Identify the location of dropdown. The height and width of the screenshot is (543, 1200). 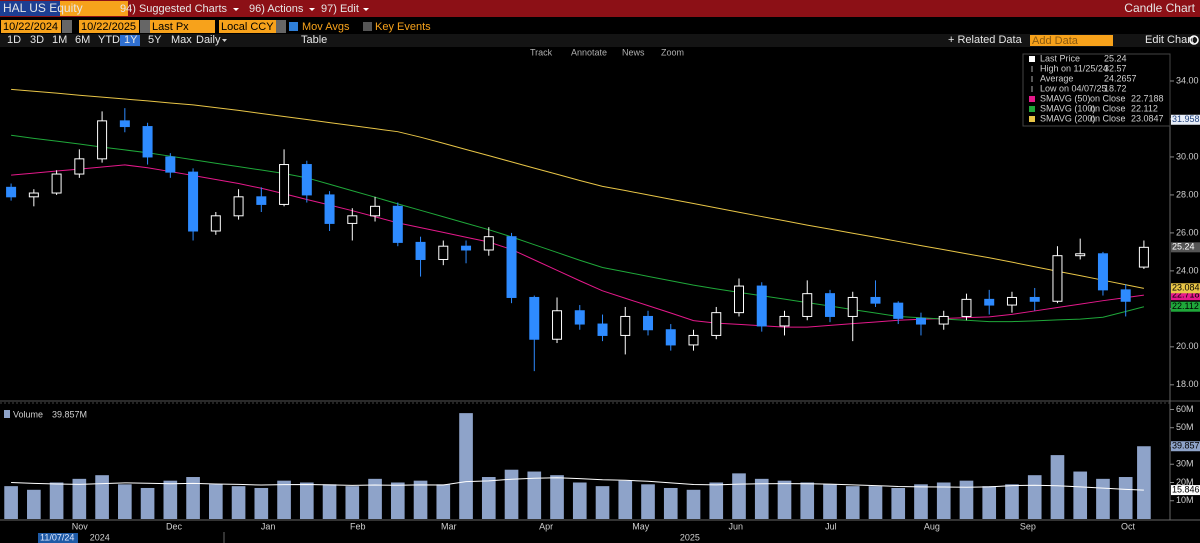
(281, 26).